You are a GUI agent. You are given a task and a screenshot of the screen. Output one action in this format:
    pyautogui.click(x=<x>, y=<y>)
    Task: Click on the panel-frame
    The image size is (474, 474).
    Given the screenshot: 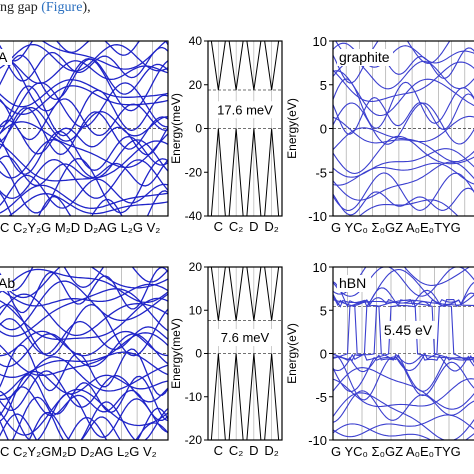 What is the action you would take?
    pyautogui.click(x=84, y=353)
    